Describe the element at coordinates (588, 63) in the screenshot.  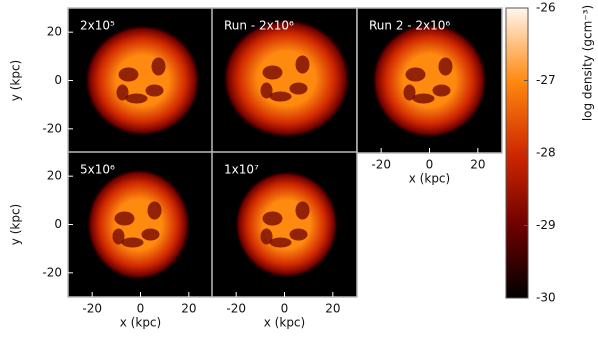
I see `colorbar-label: log density (gcm⁻³)` at that location.